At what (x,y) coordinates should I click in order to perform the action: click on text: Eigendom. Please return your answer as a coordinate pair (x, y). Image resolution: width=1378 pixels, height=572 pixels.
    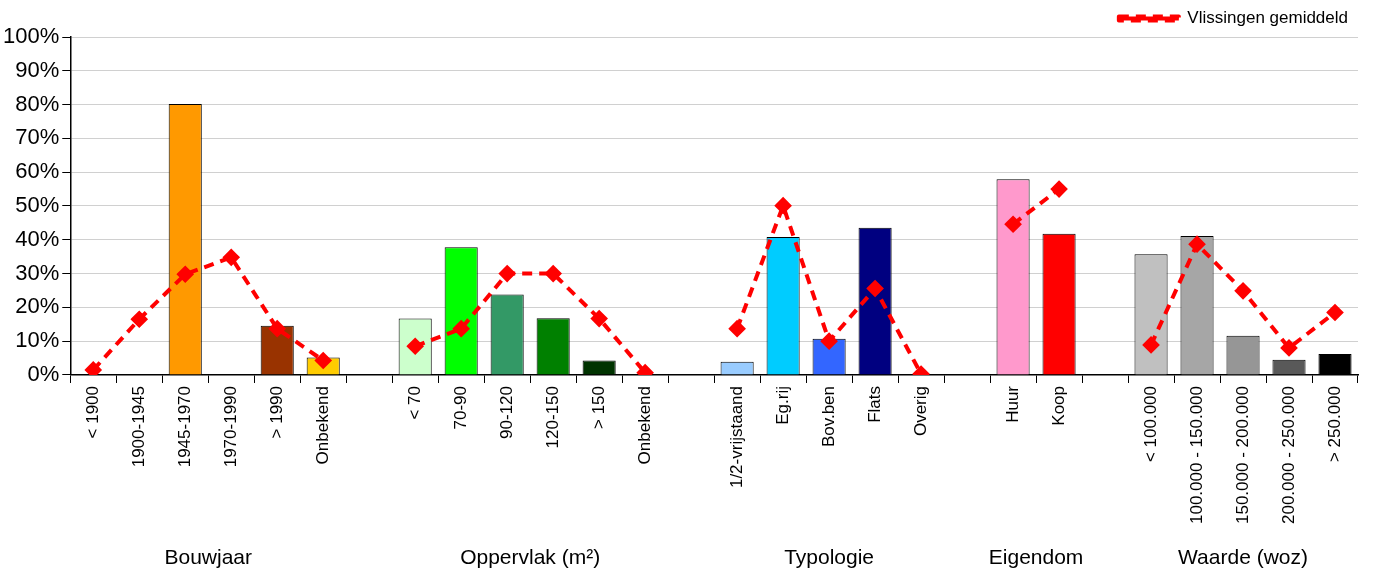
    Looking at the image, I should click on (1036, 556).